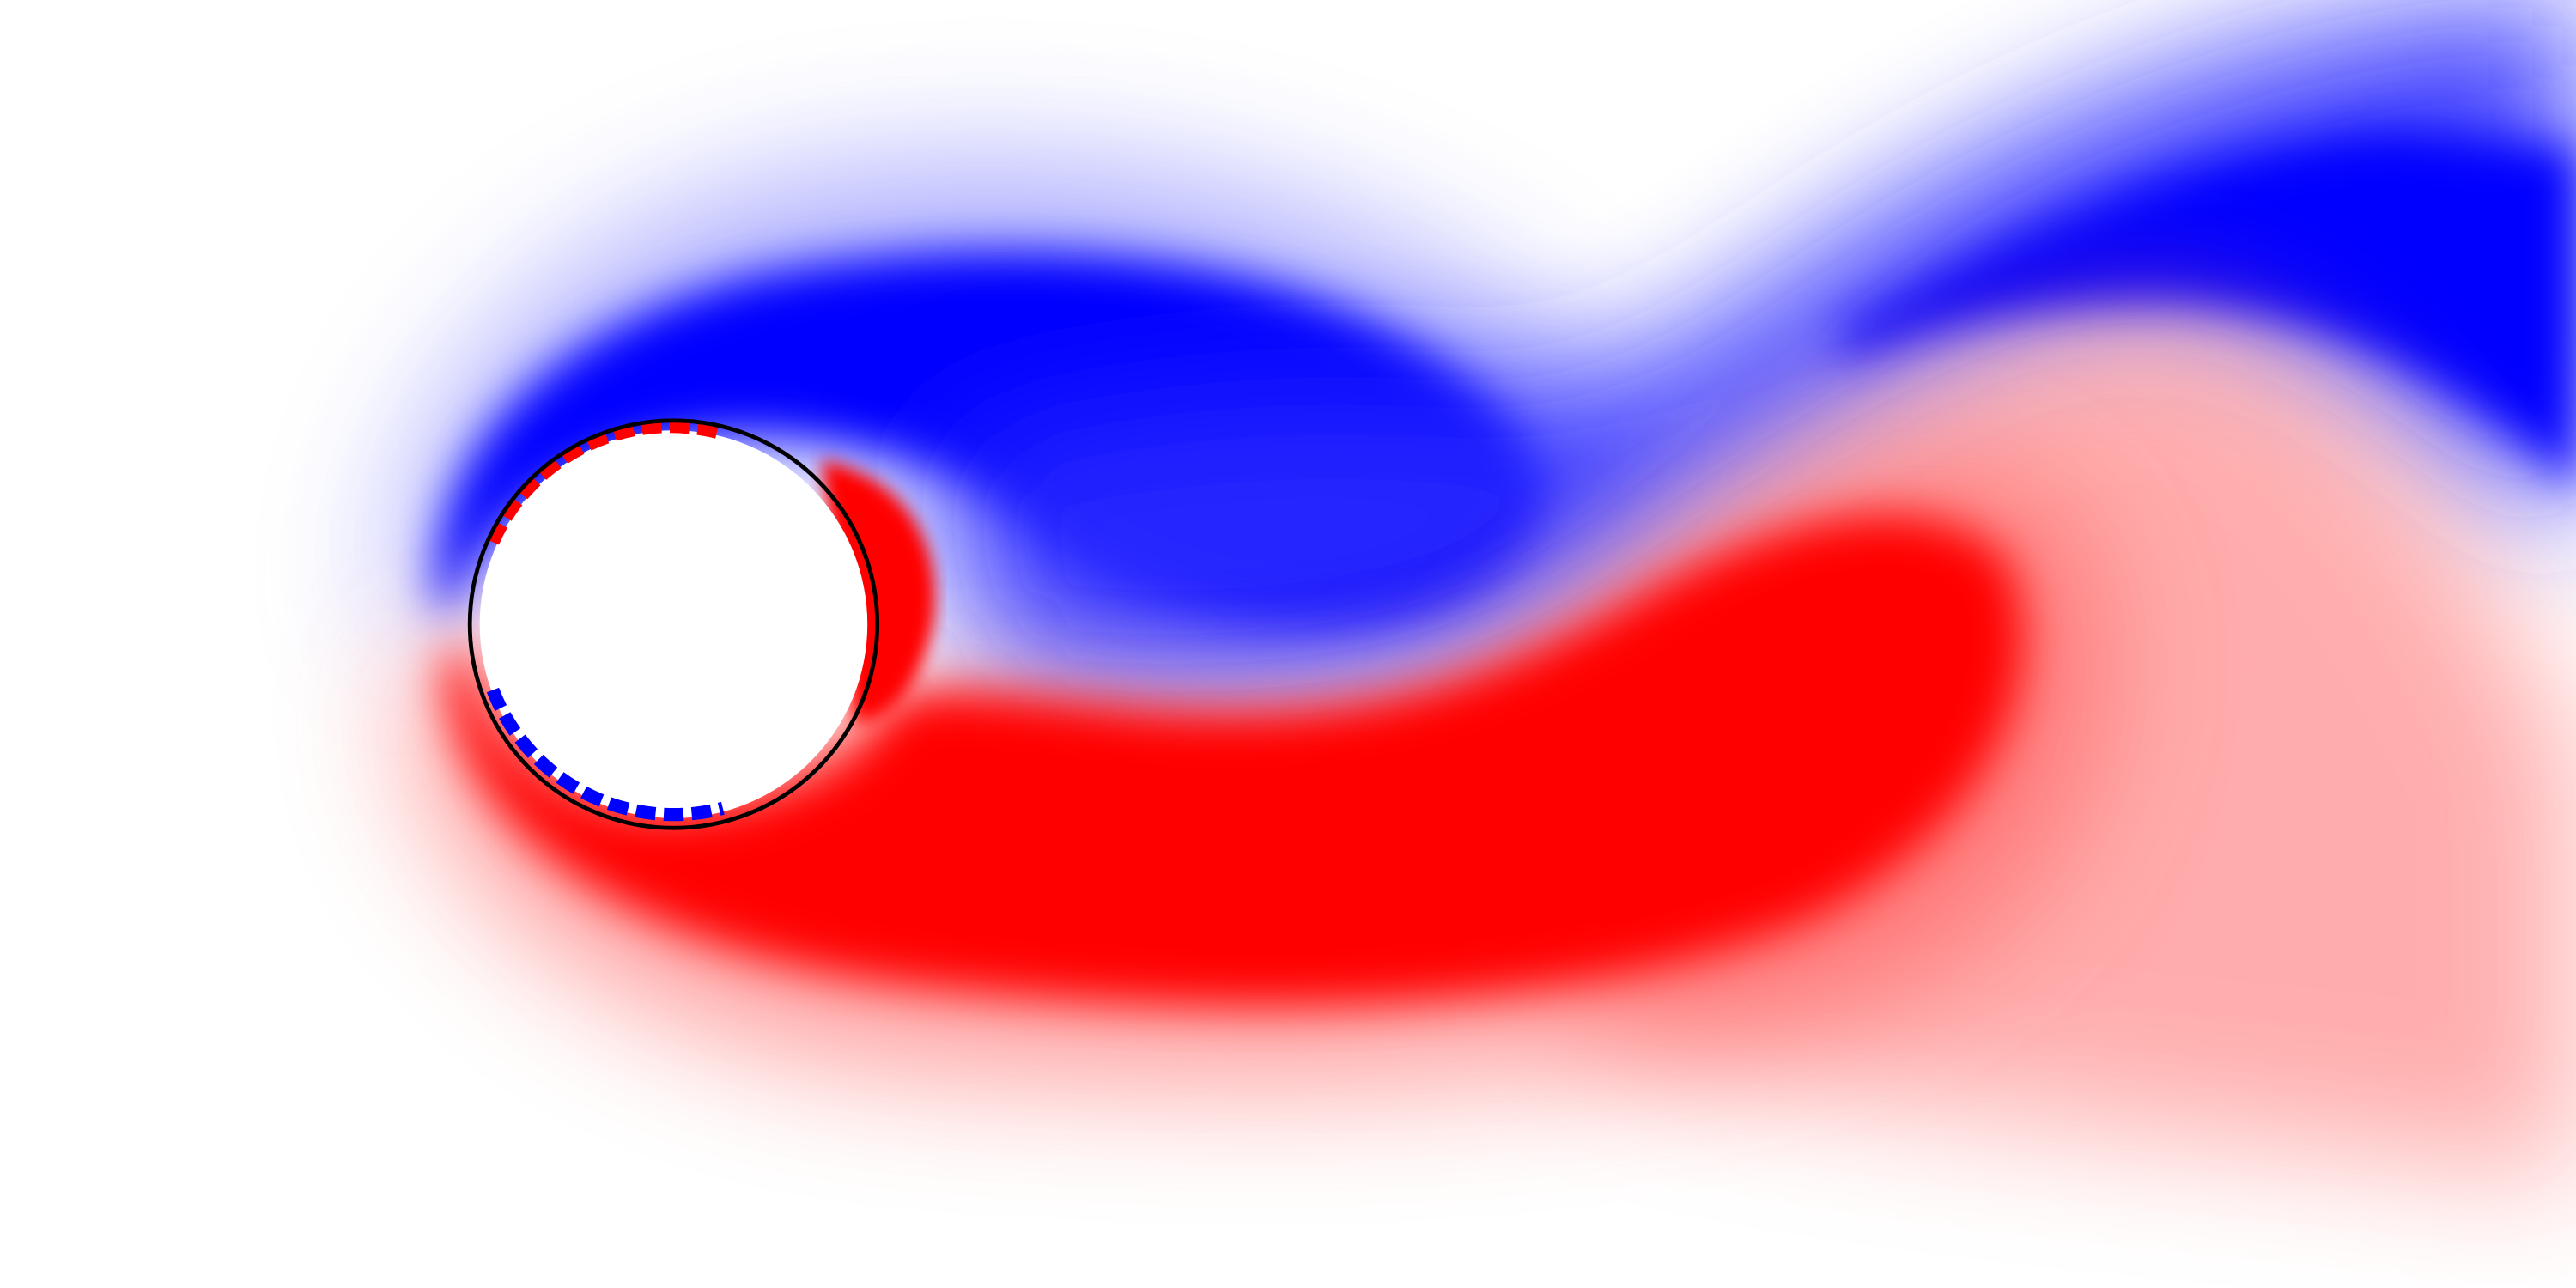 The image size is (2576, 1288). I want to click on cylinder-edge-red, so click(605, 482).